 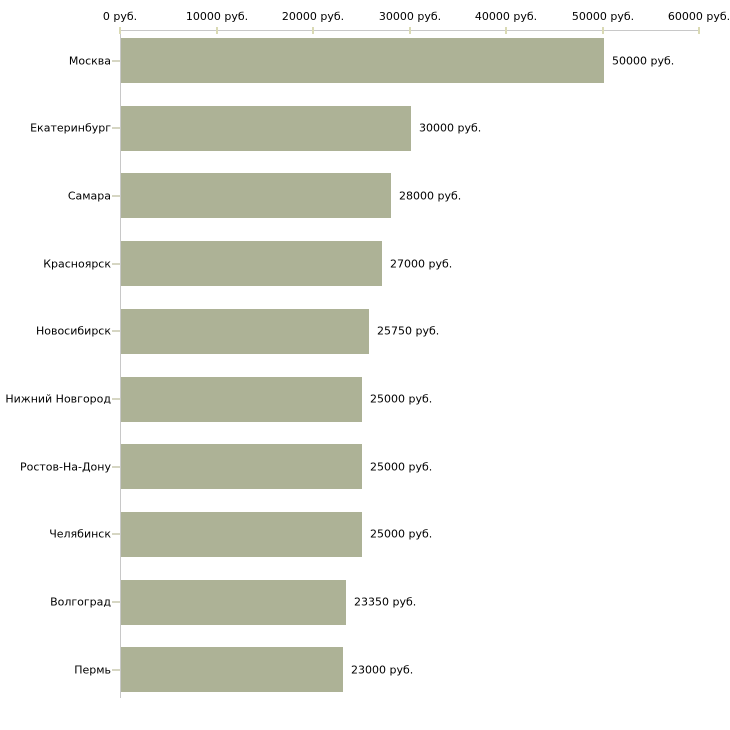 I want to click on x-axis-tick-label: 40000 руб., so click(x=506, y=16).